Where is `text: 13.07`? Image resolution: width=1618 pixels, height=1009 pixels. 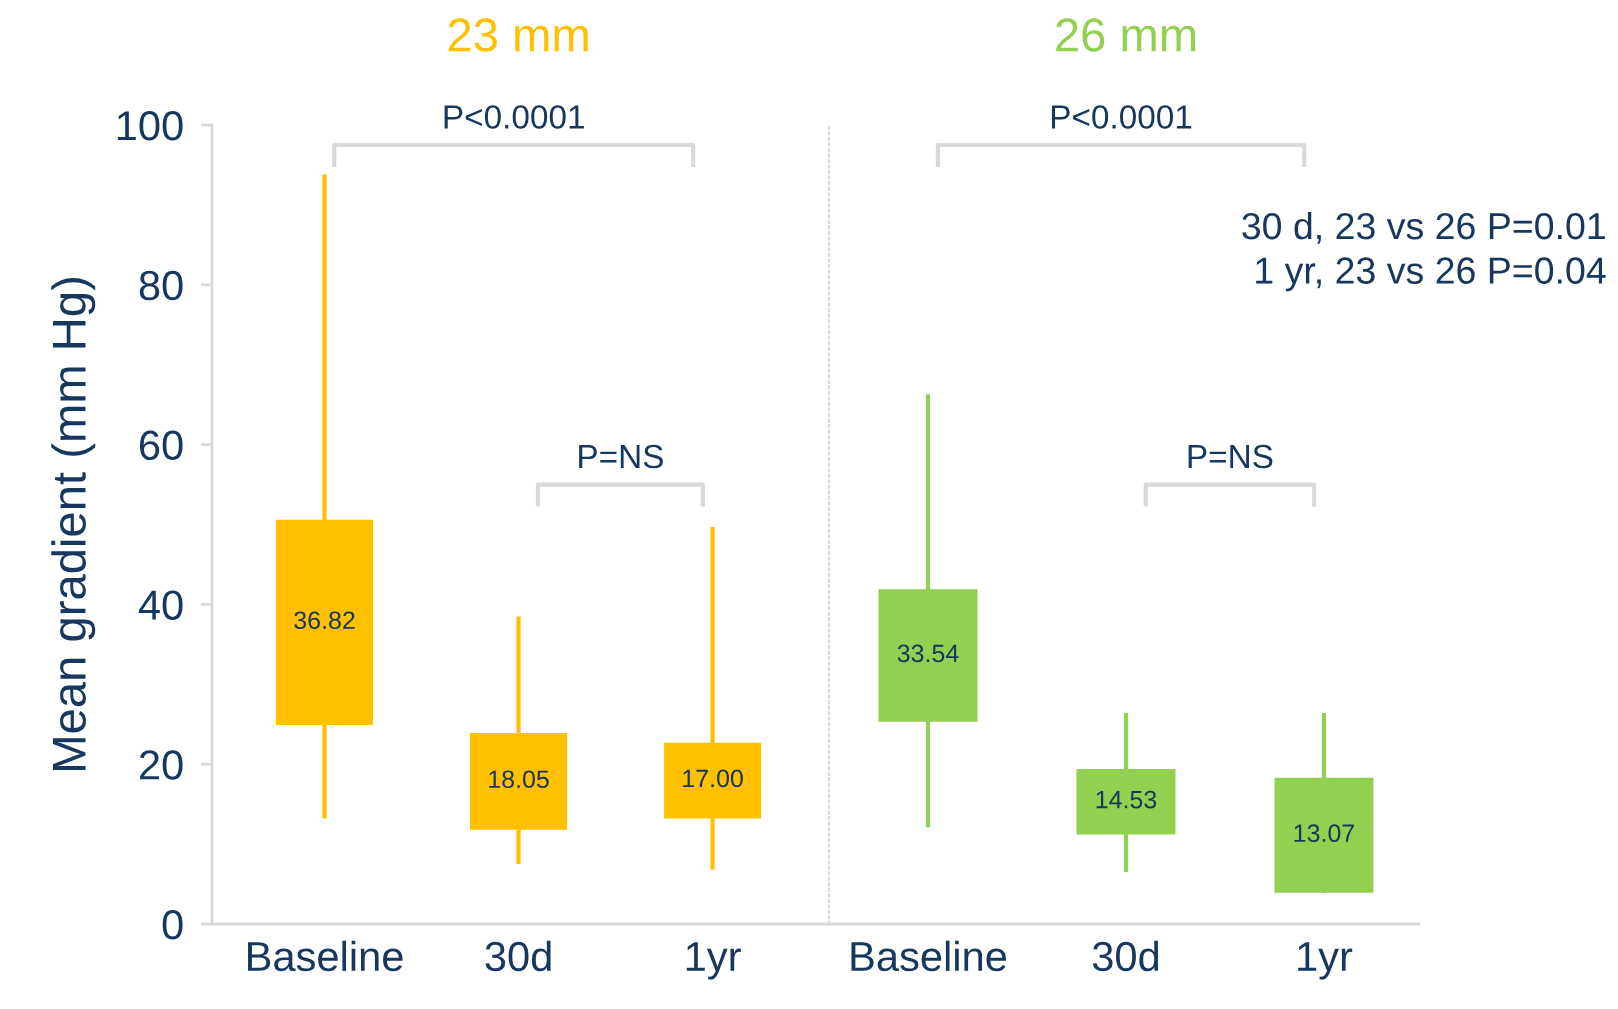
text: 13.07 is located at coordinates (1324, 833).